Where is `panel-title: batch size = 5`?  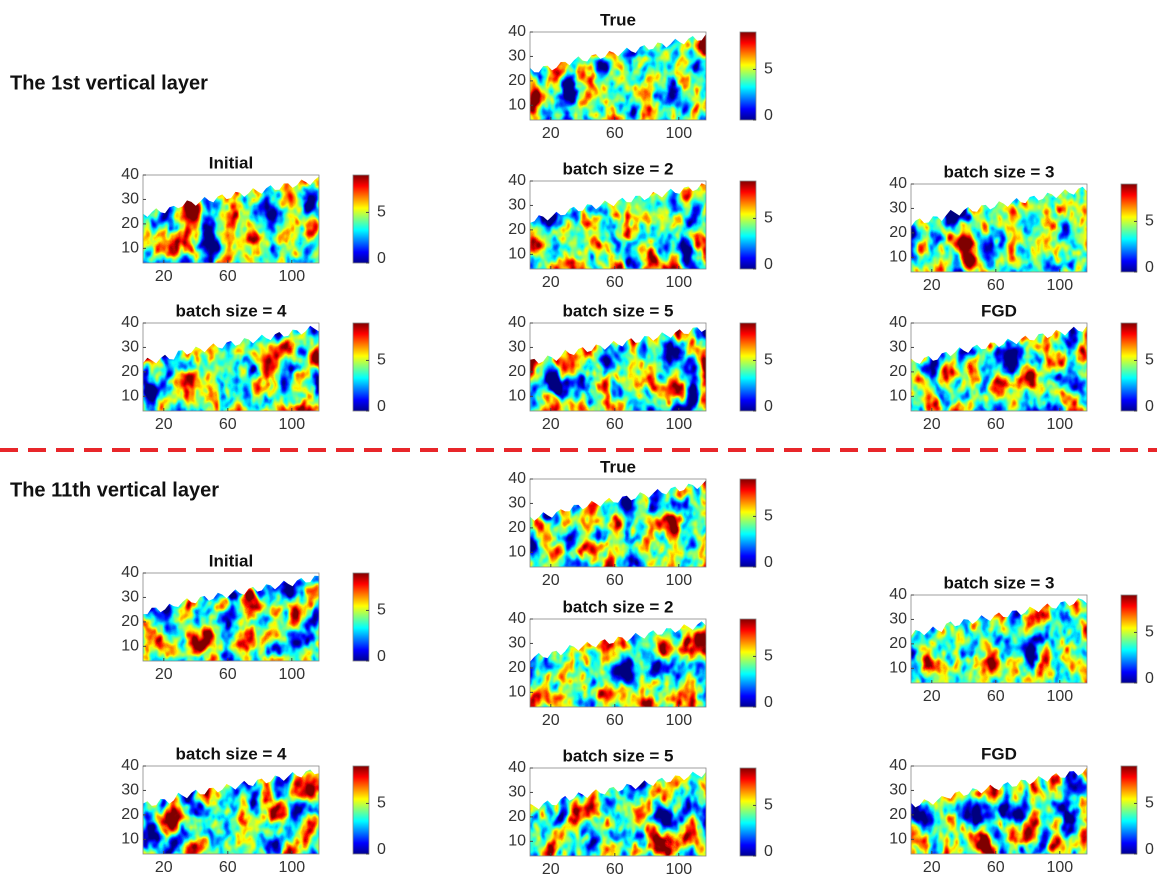
panel-title: batch size = 5 is located at coordinates (617, 755).